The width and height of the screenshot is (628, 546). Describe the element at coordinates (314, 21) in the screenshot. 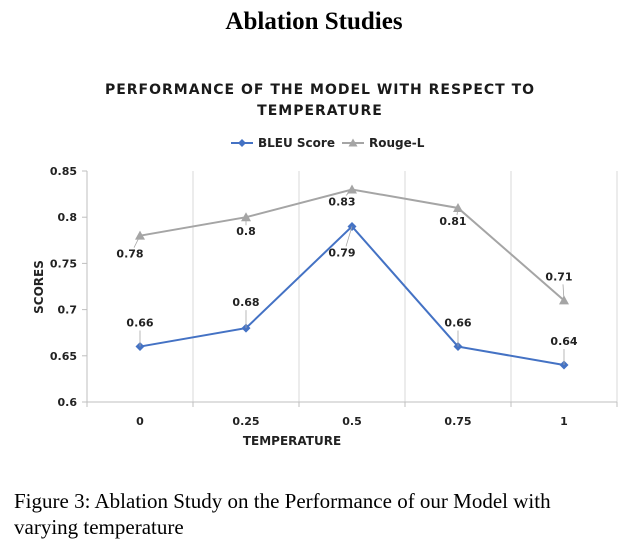

I see `page-heading: Ablation Studies` at that location.